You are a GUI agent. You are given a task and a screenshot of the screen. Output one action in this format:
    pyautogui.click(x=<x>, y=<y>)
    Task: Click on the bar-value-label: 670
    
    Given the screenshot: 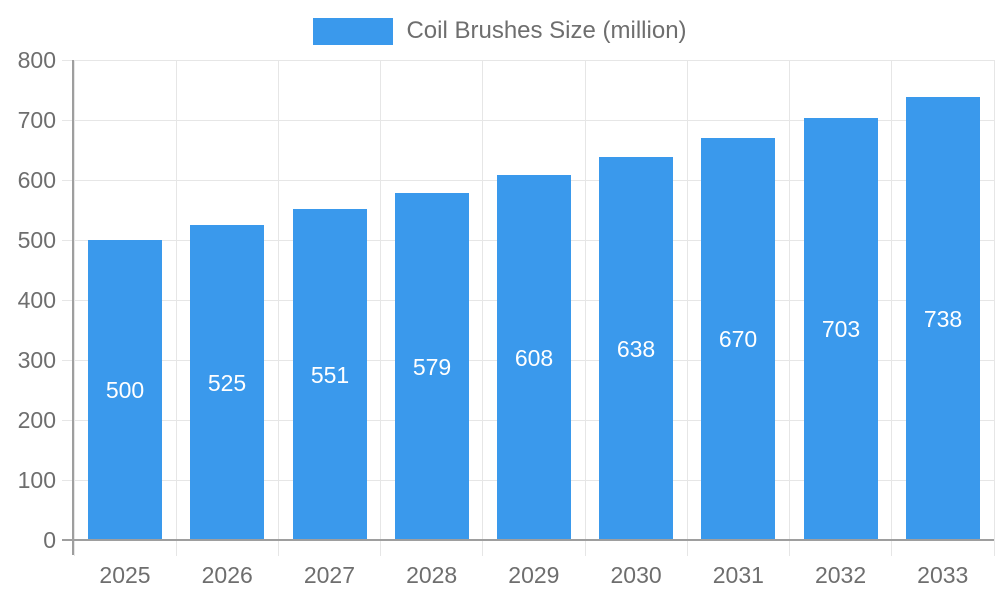 What is the action you would take?
    pyautogui.click(x=738, y=339)
    